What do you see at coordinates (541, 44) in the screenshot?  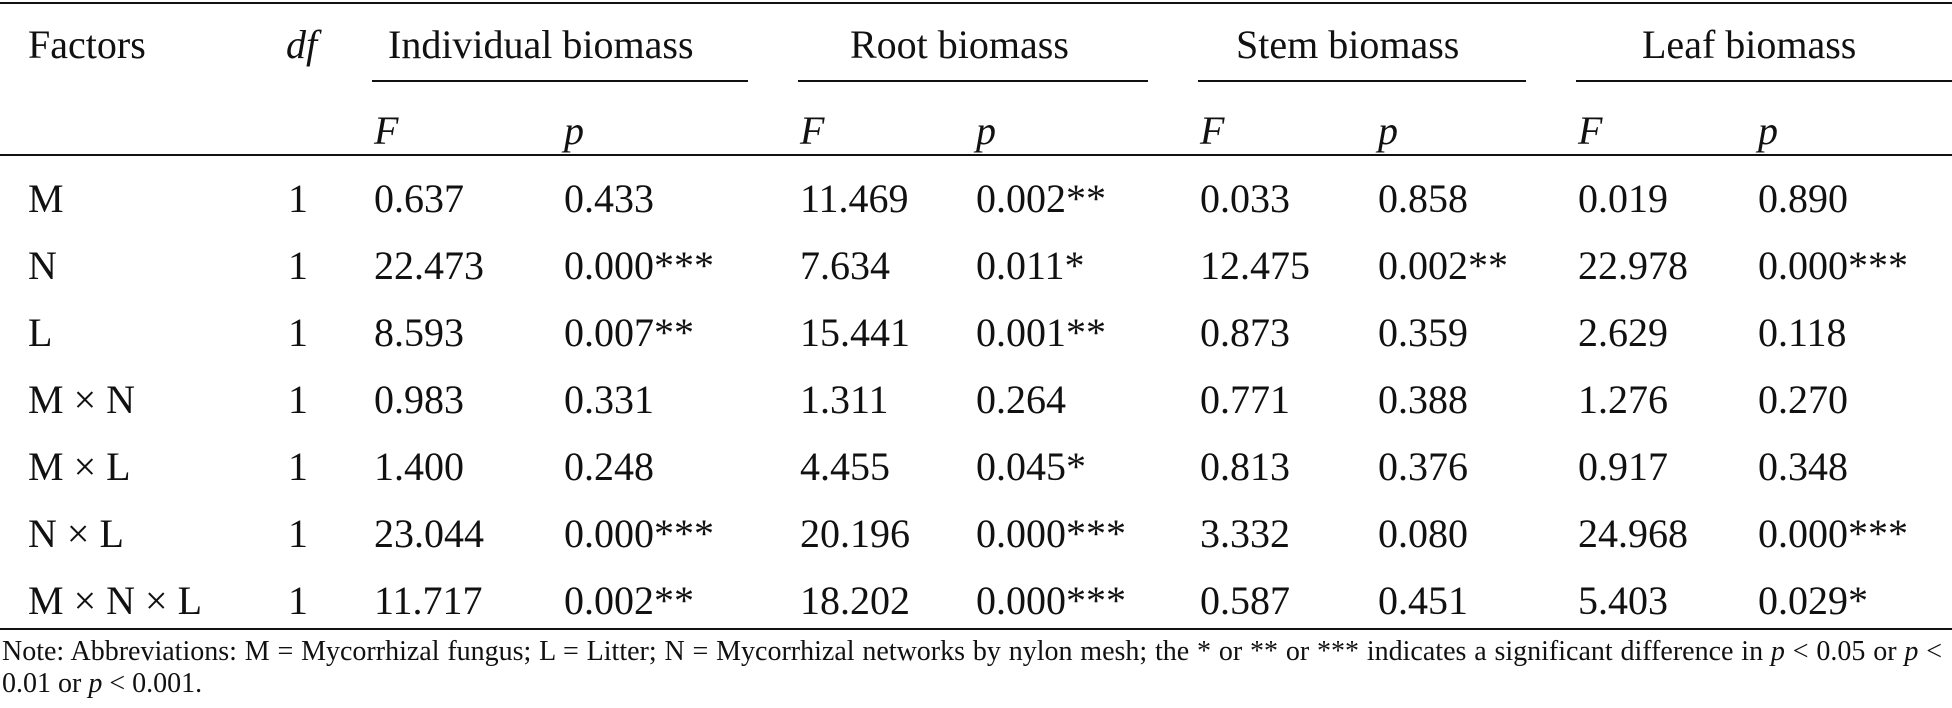 I see `header-individual-biomass: Individual biomass` at bounding box center [541, 44].